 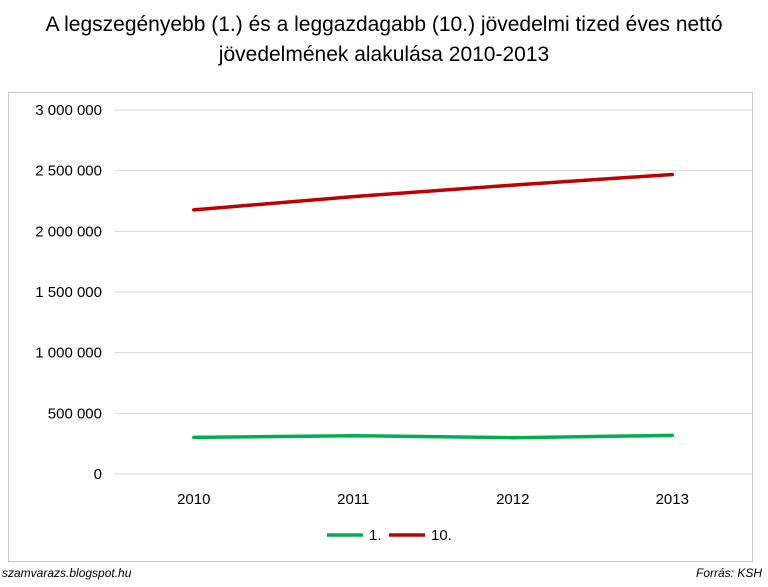 I want to click on series-line-top-decile, so click(x=433, y=192).